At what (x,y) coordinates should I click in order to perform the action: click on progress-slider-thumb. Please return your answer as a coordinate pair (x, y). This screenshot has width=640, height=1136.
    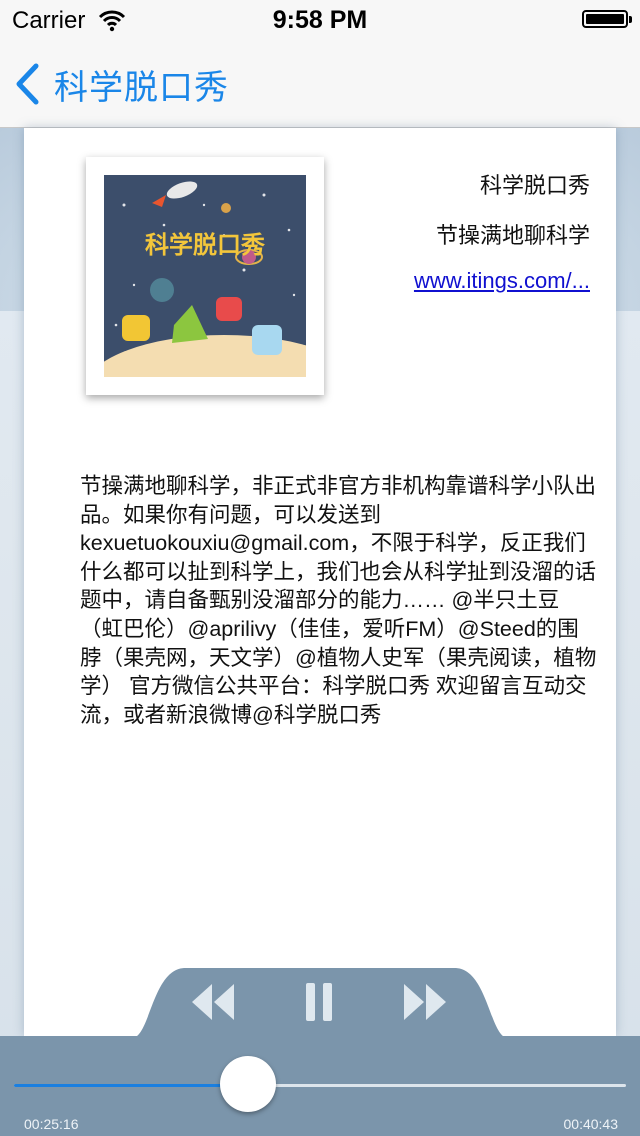
    Looking at the image, I should click on (247, 1084).